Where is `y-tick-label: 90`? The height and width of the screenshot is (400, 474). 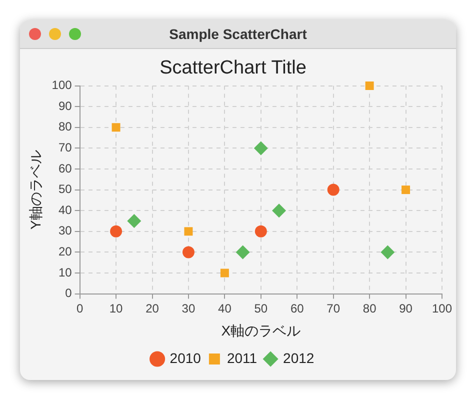
y-tick-label: 90 is located at coordinates (65, 105).